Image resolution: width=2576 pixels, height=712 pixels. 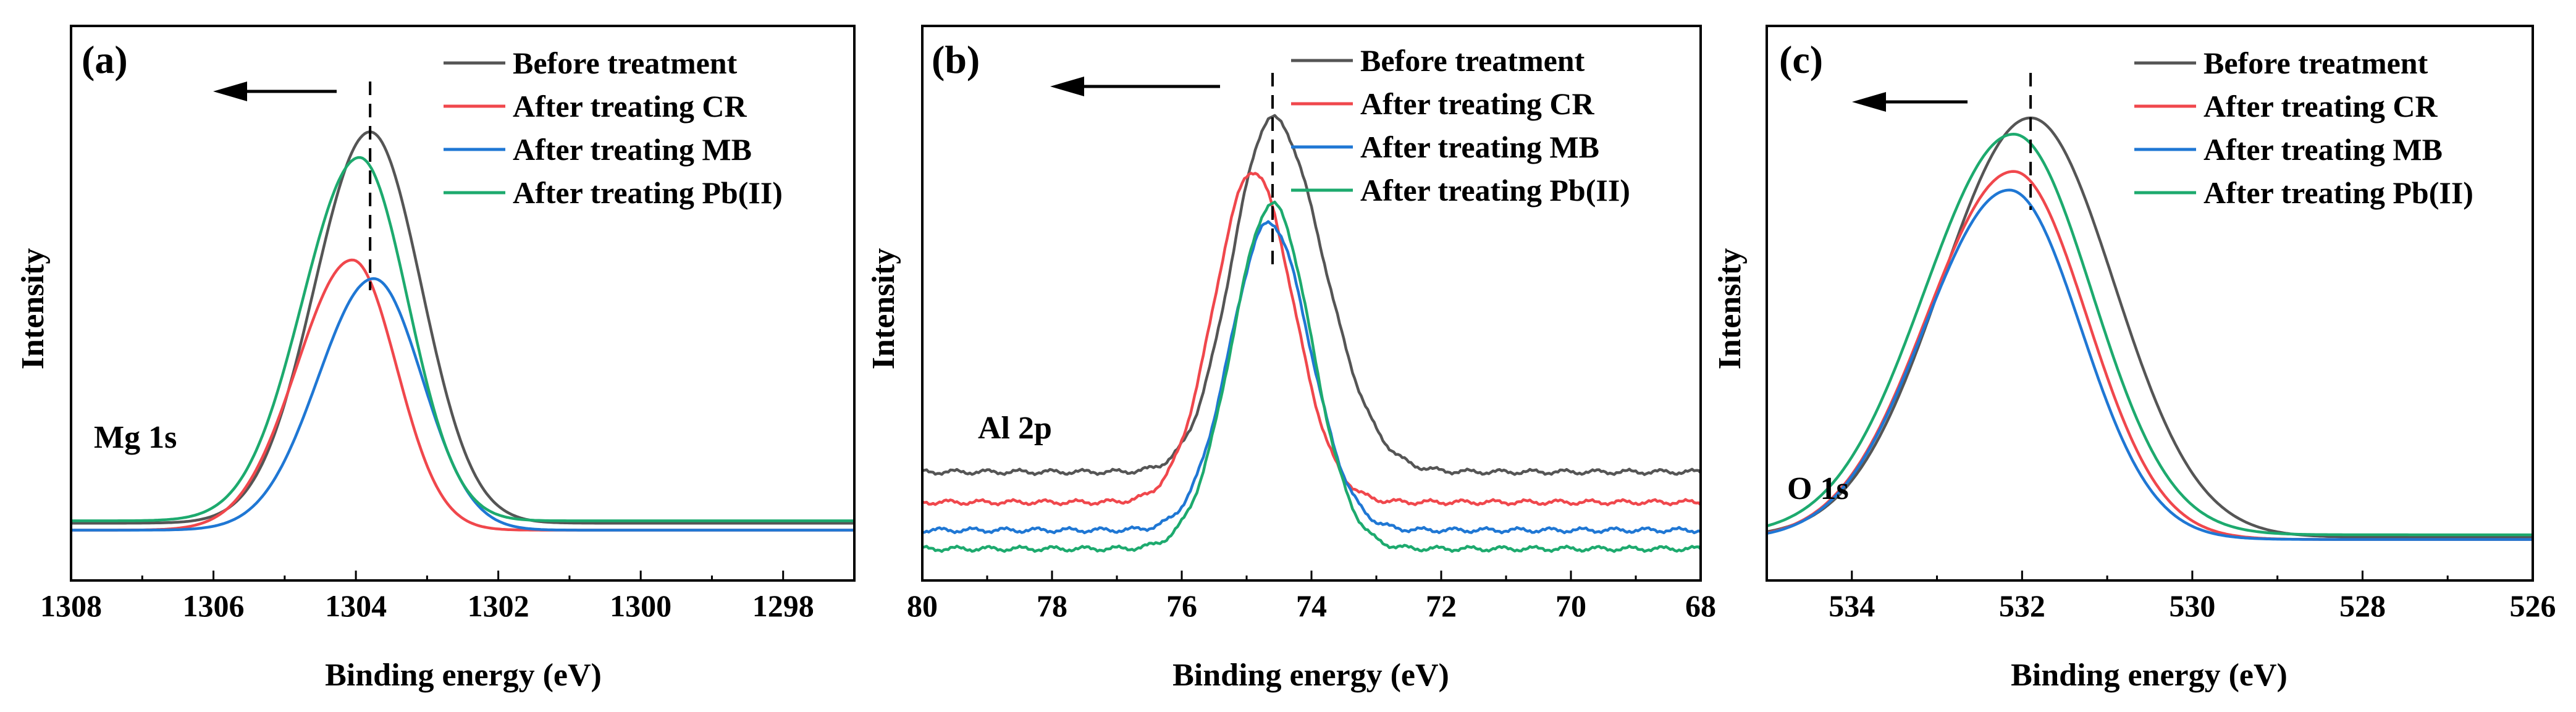 I want to click on panel-b-label: (b), so click(x=956, y=60).